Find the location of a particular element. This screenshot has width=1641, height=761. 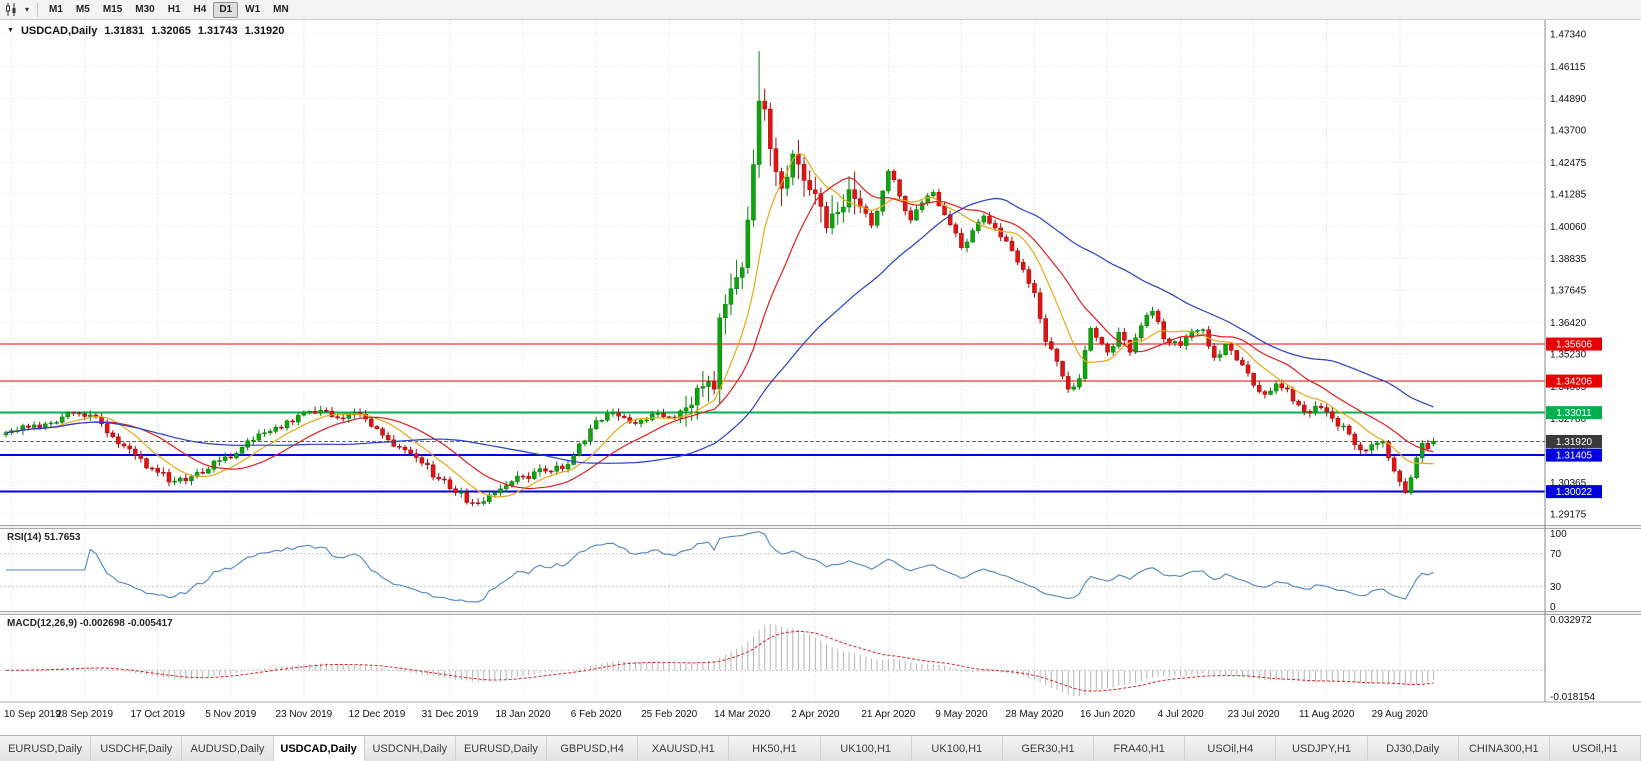

svg-text: 29 Aug 2020 is located at coordinates (1400, 714).